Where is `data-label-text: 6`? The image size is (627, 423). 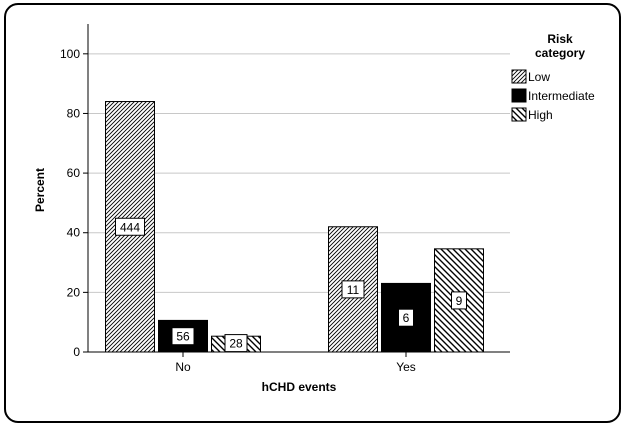 data-label-text: 6 is located at coordinates (406, 318).